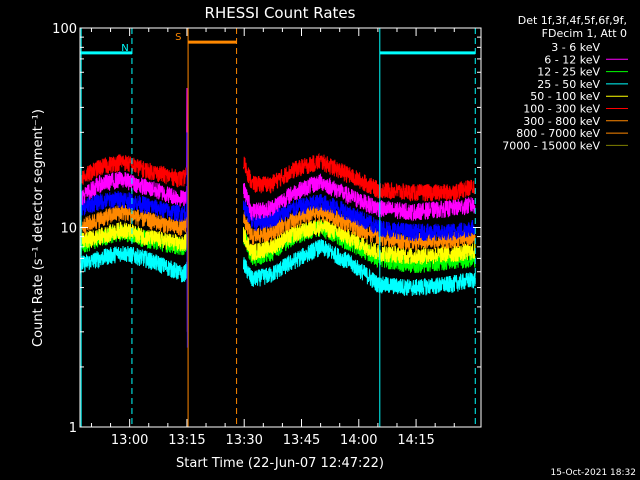 The image size is (640, 480). I want to click on legend-header: FDecim 1, Att 0, so click(584, 33).